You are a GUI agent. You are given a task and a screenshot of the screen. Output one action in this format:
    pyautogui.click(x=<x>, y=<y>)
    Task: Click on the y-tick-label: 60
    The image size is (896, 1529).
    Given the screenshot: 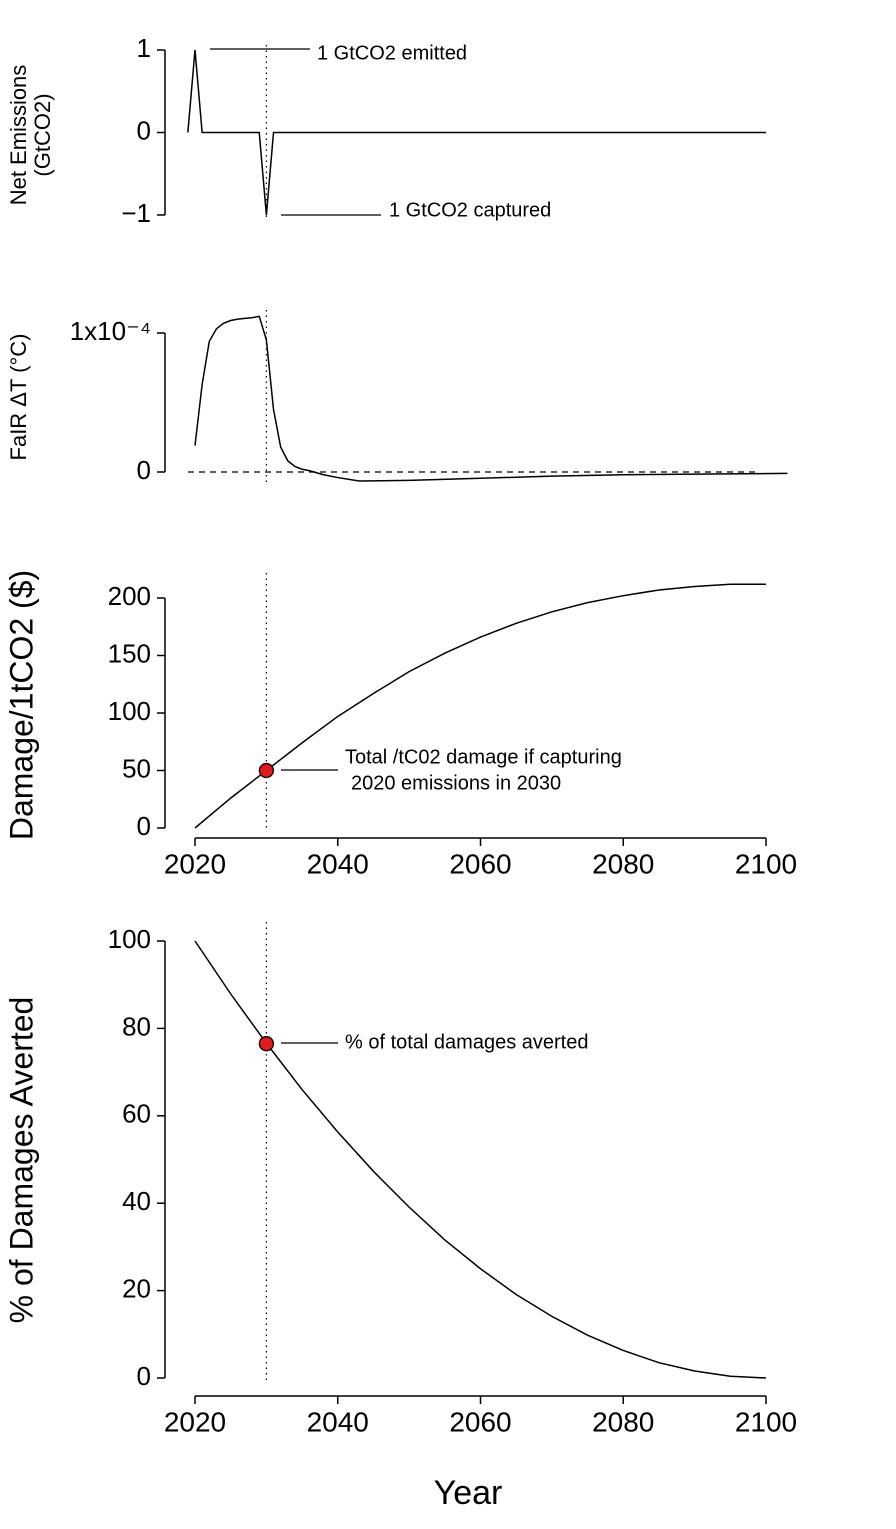 What is the action you would take?
    pyautogui.click(x=136, y=1114)
    